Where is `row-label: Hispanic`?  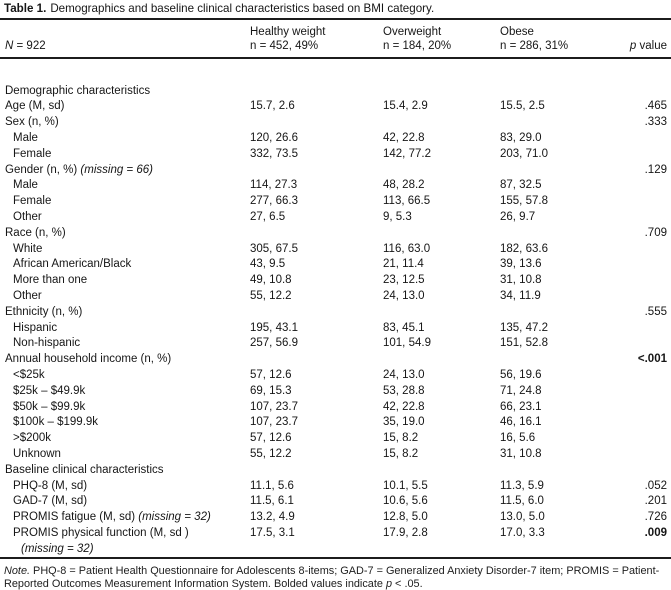 row-label: Hispanic is located at coordinates (35, 327).